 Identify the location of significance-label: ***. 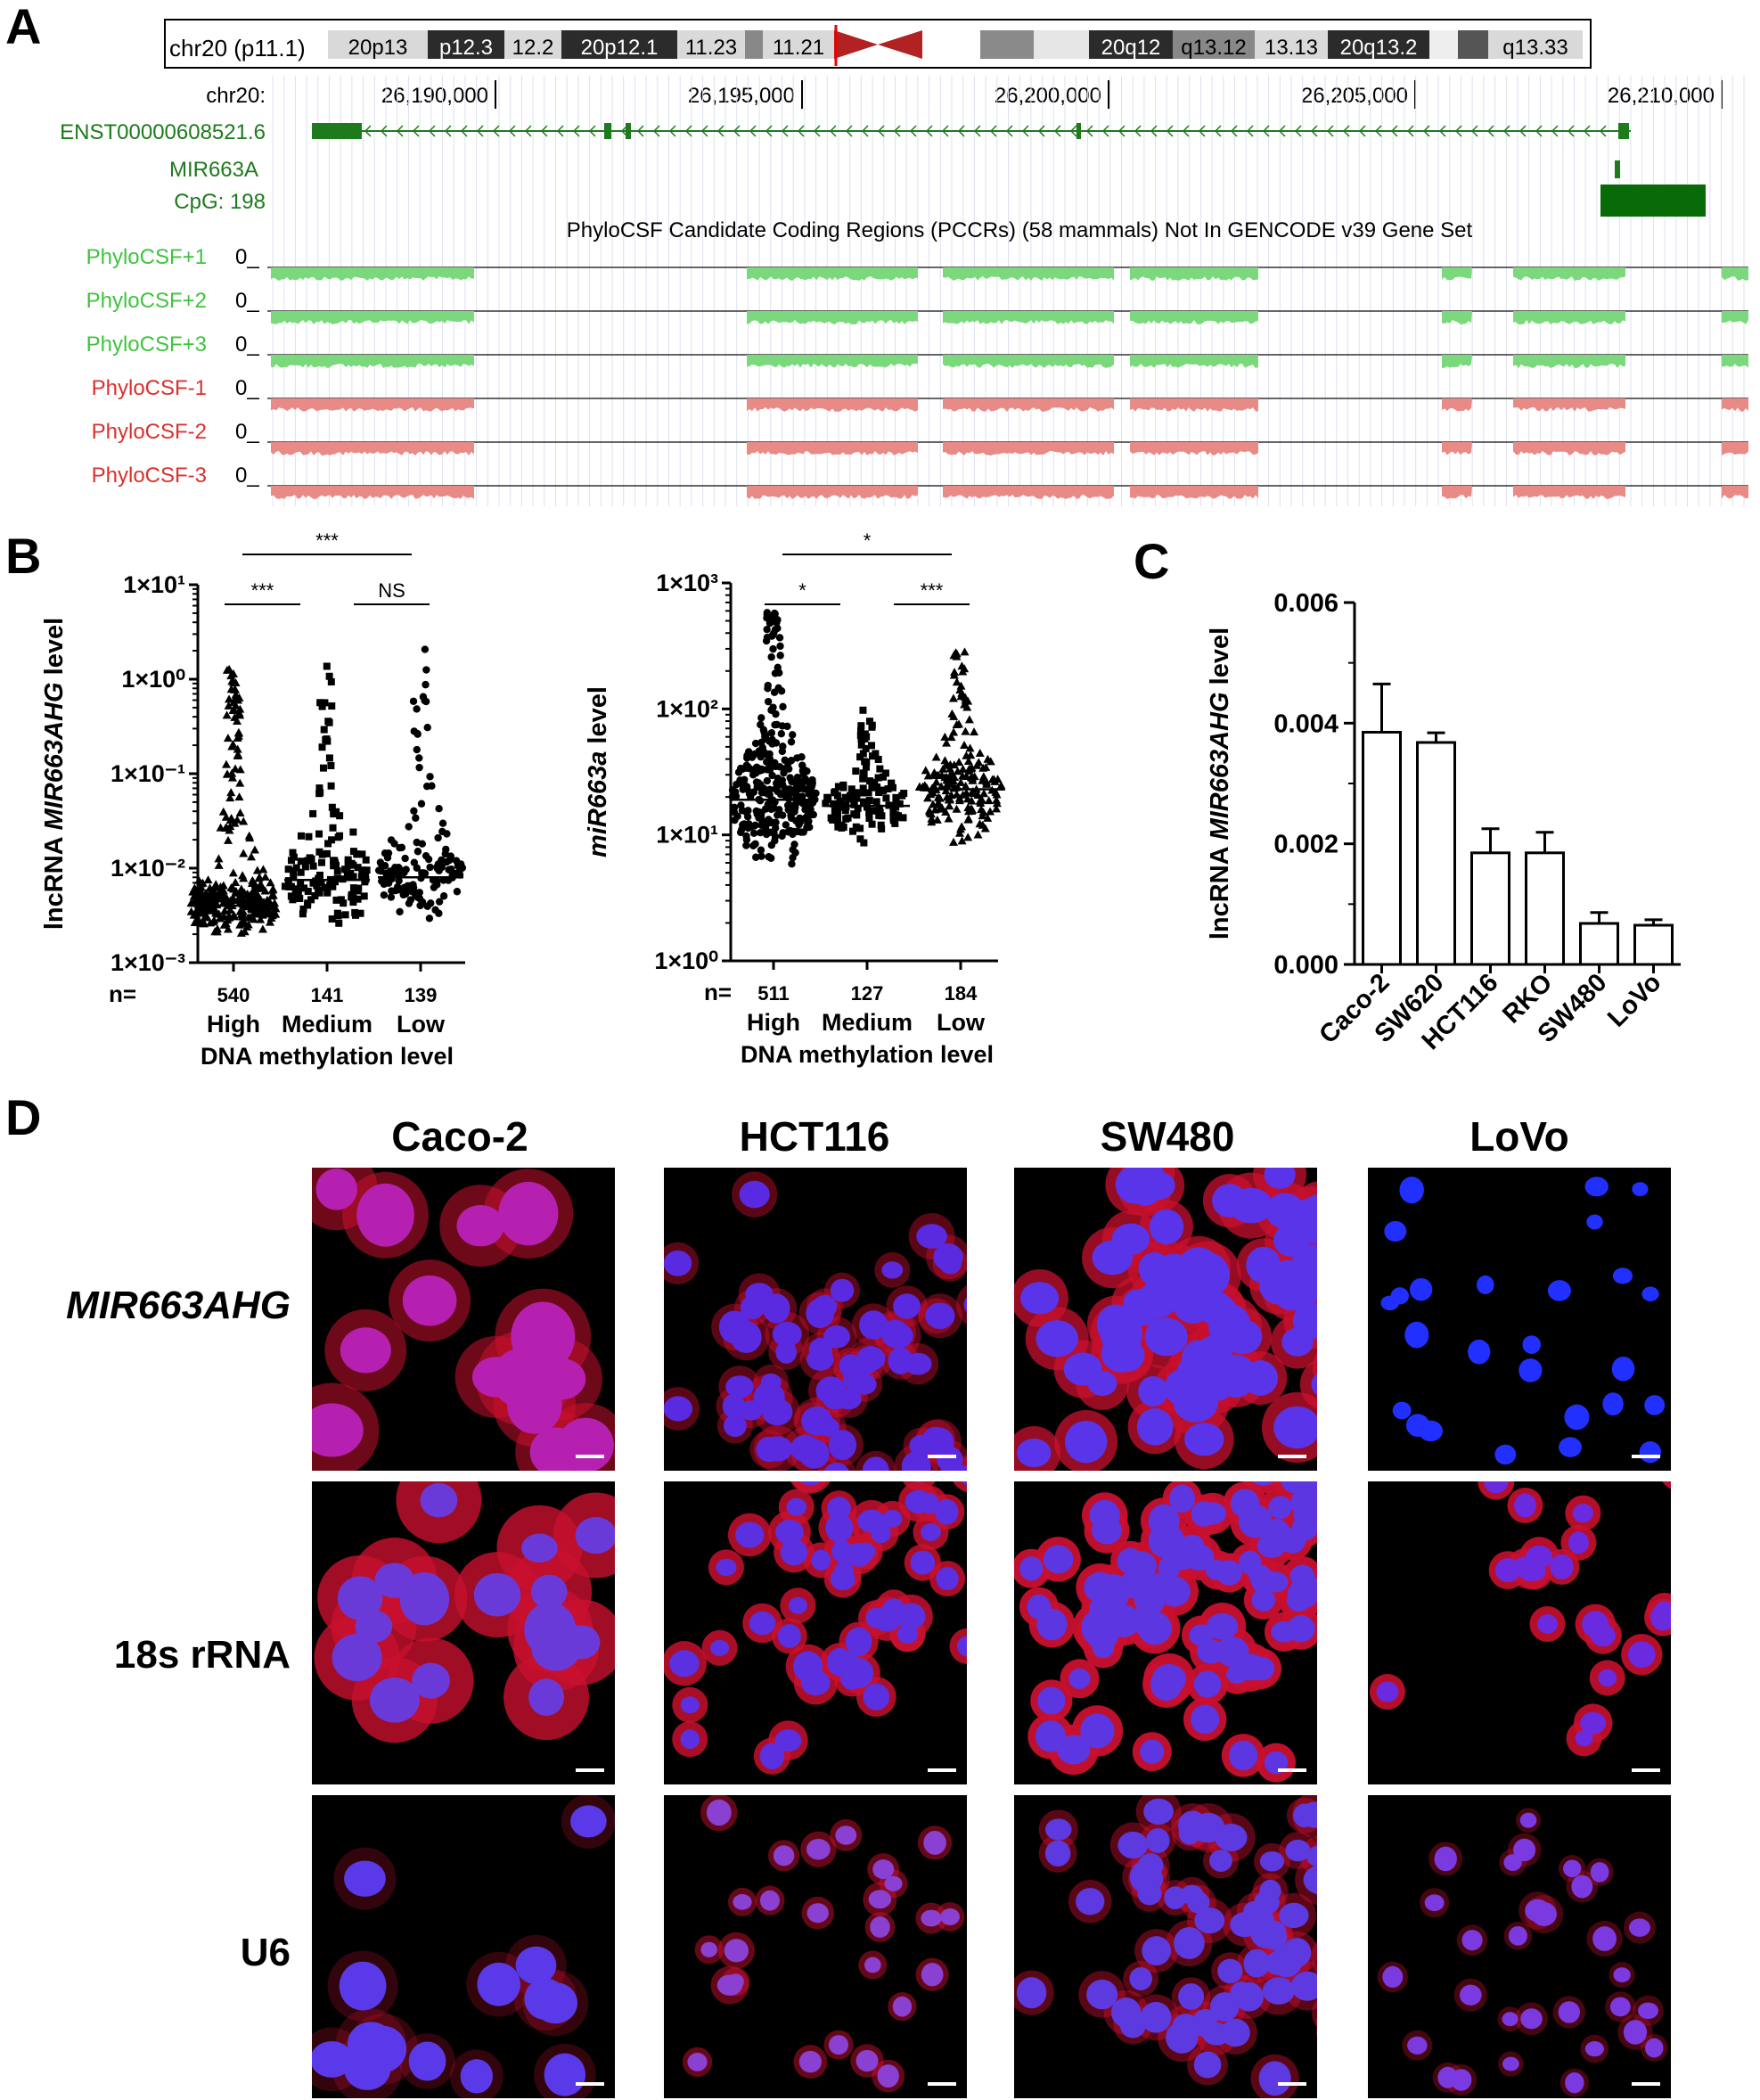
(327, 541).